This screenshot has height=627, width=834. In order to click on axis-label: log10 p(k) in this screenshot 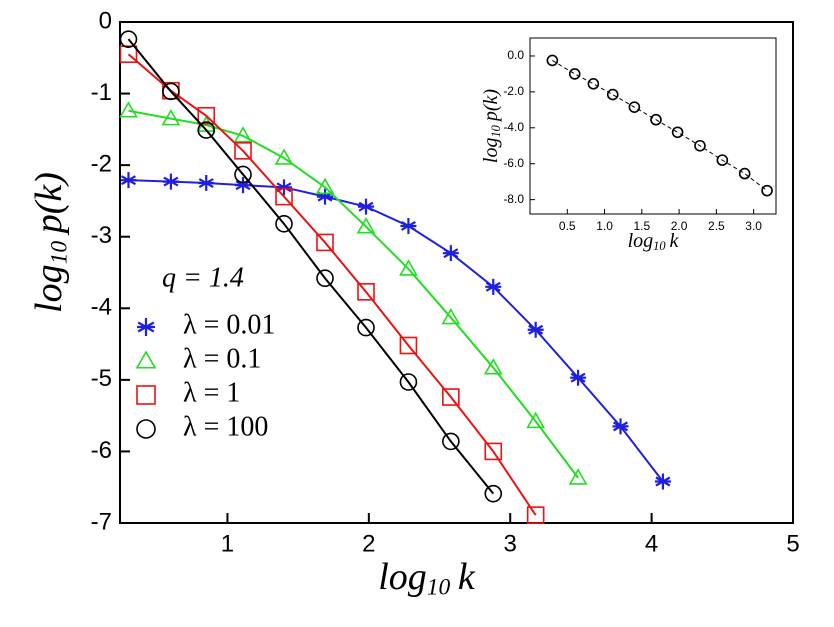, I will do `click(50, 242)`.